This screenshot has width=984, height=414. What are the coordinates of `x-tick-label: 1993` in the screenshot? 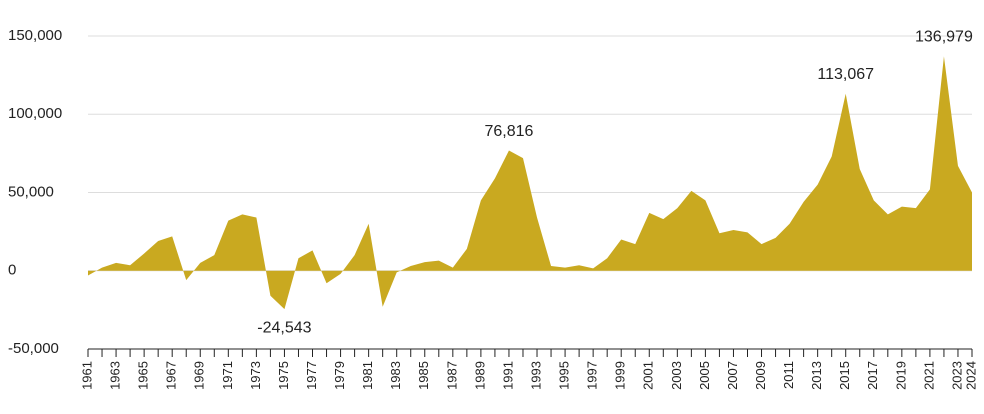 It's located at (535, 375).